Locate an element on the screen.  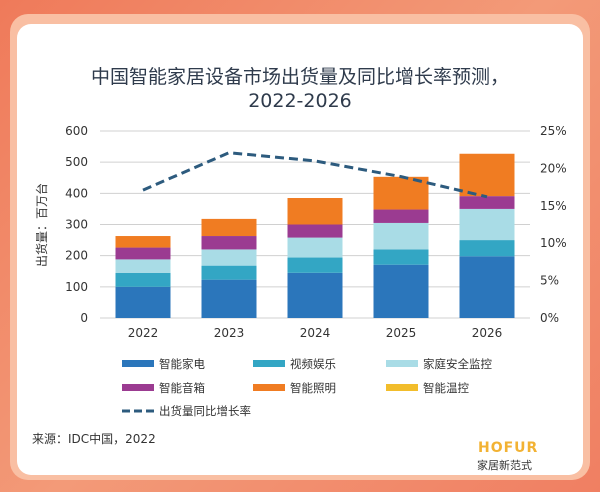
y-tick-label: 400 is located at coordinates (76, 193).